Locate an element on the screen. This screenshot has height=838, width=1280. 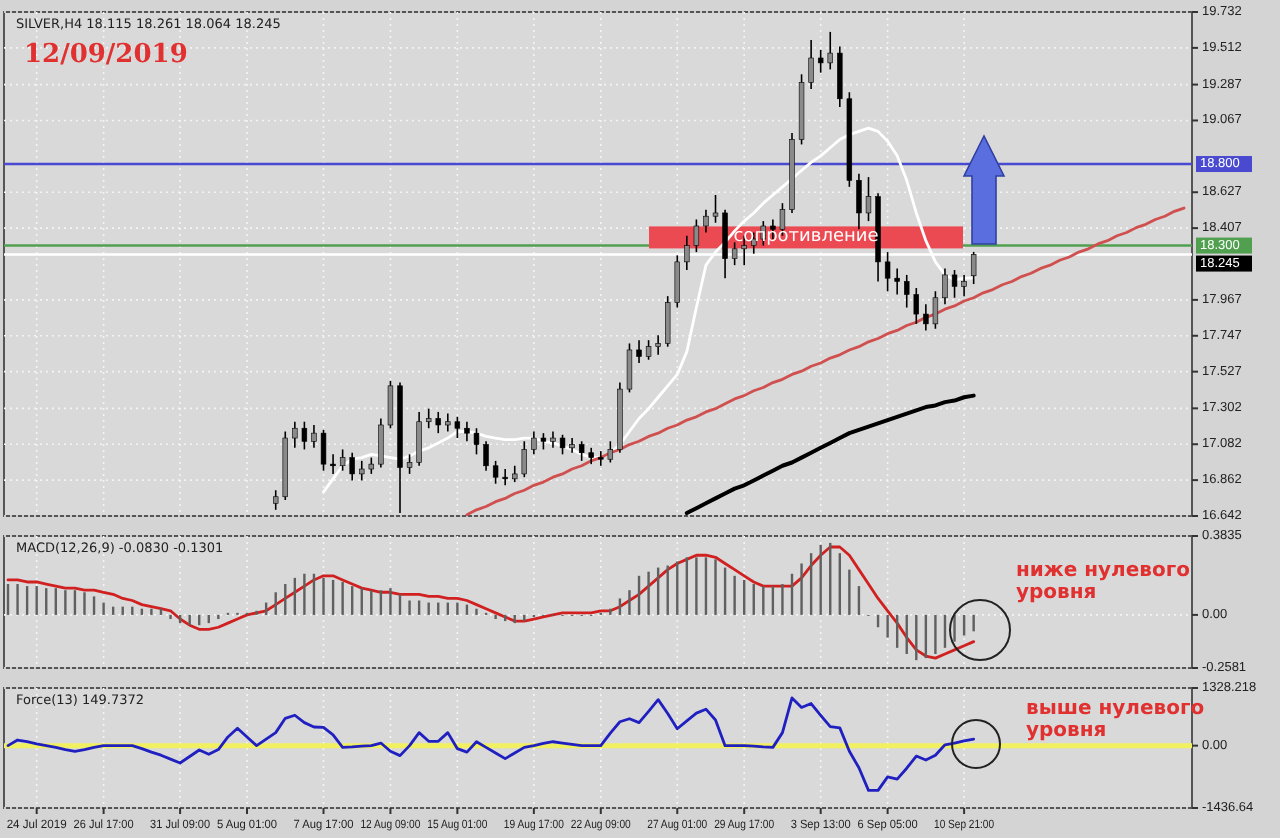
text: 12/09/2019 is located at coordinates (106, 55).